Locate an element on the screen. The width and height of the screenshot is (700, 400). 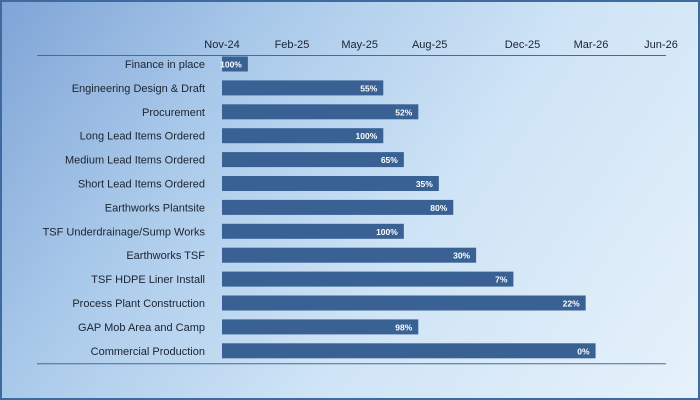
x-tick-label: Feb-25 is located at coordinates (292, 45).